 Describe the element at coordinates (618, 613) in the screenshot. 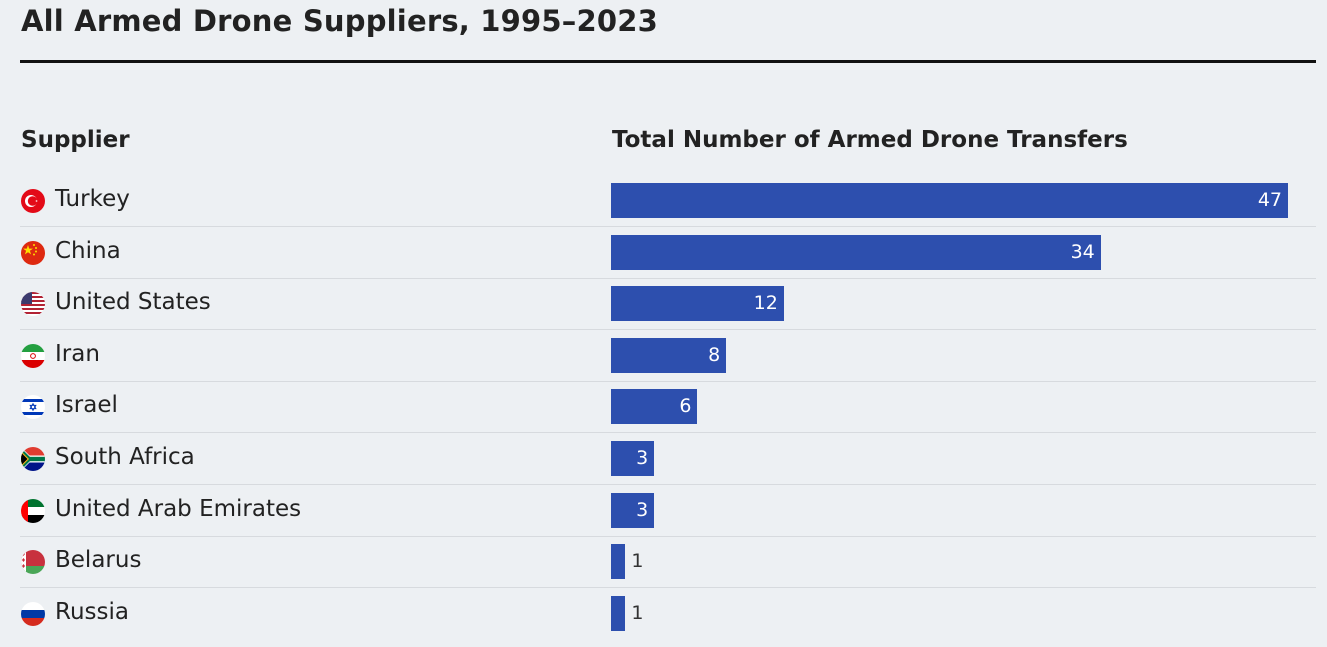

I see `bar-russia` at that location.